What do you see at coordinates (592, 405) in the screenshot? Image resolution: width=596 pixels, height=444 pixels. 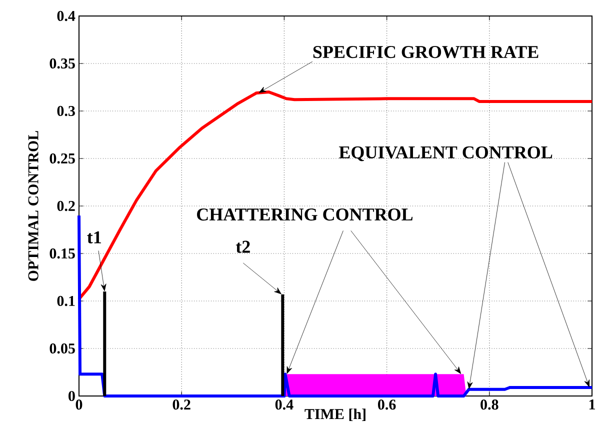 I see `x-tick-label: 1` at bounding box center [592, 405].